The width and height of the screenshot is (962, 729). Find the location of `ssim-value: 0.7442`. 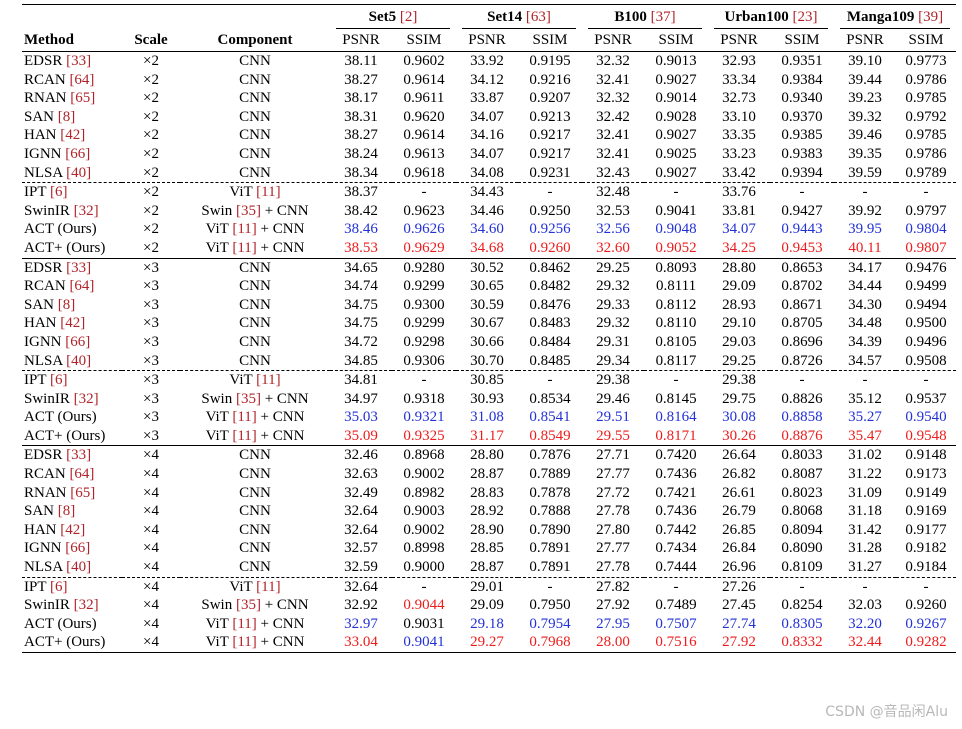

ssim-value: 0.7442 is located at coordinates (676, 529).